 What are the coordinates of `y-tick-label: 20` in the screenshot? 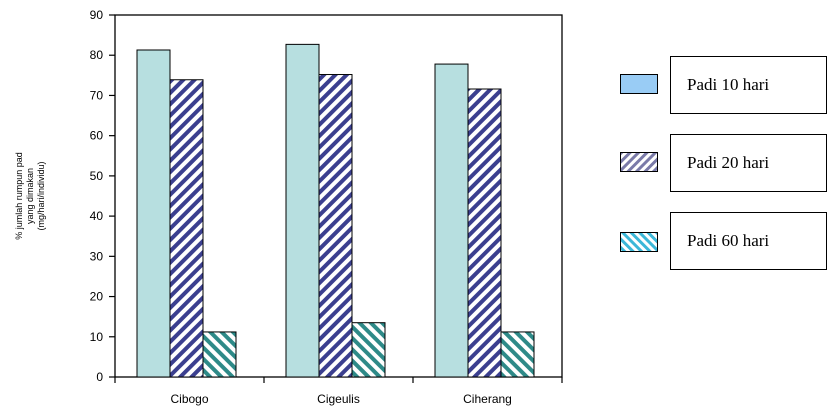 It's located at (97, 297).